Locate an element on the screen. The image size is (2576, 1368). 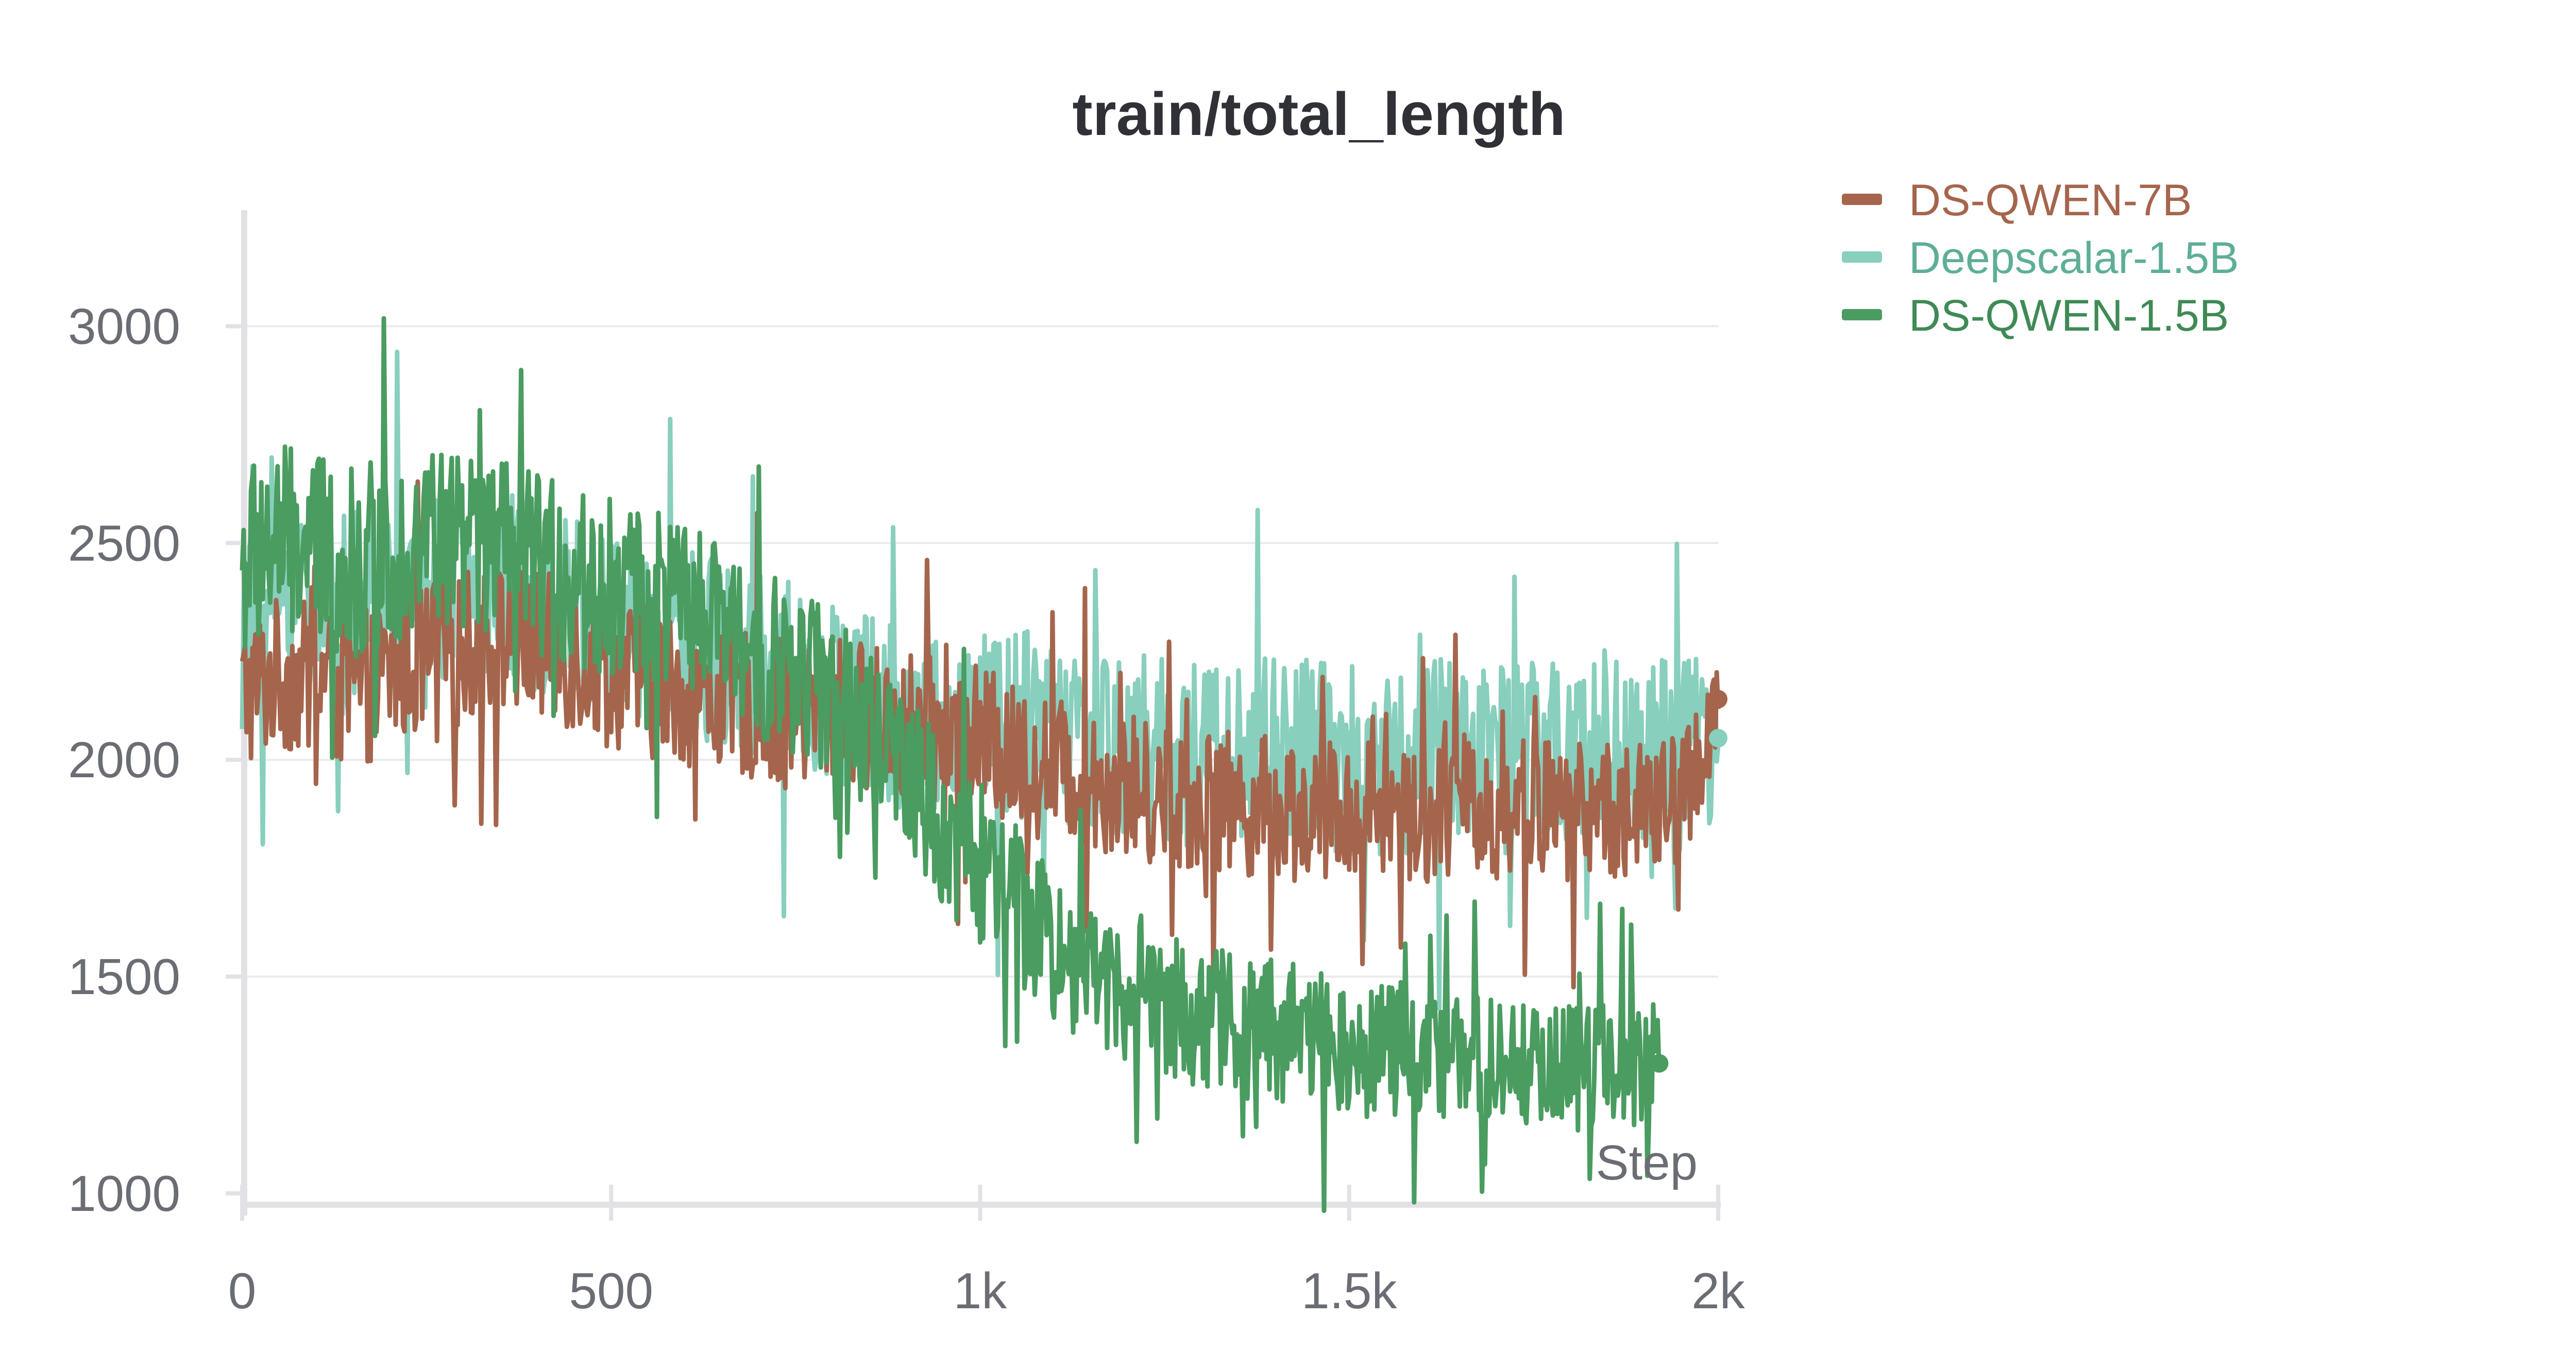
legend-label: Deepscalar-1.5B is located at coordinates (2074, 258).